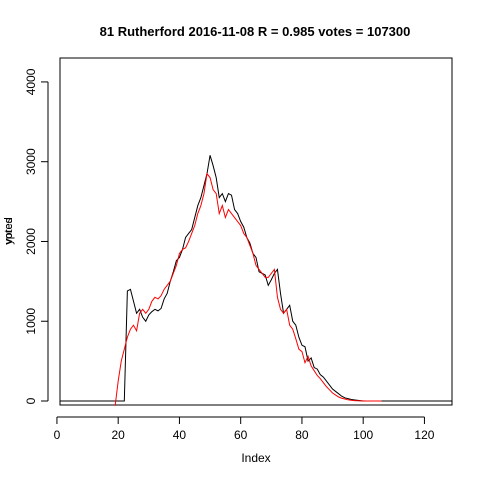 This screenshot has width=480, height=480. I want to click on y-tick-label: 3000, so click(31, 161).